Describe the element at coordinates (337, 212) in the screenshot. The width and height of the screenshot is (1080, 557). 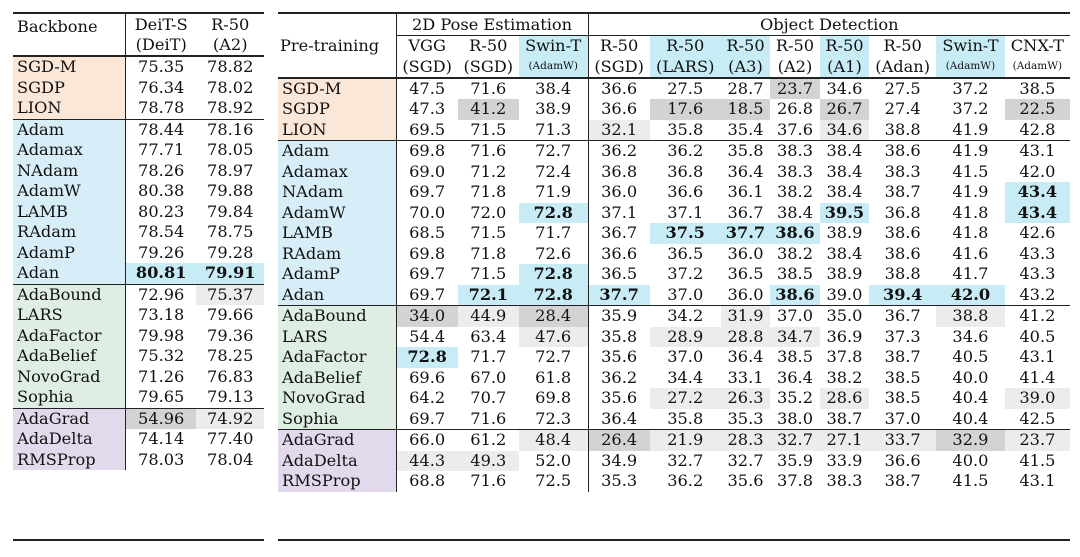
I see `optimizer-name: AdamW` at that location.